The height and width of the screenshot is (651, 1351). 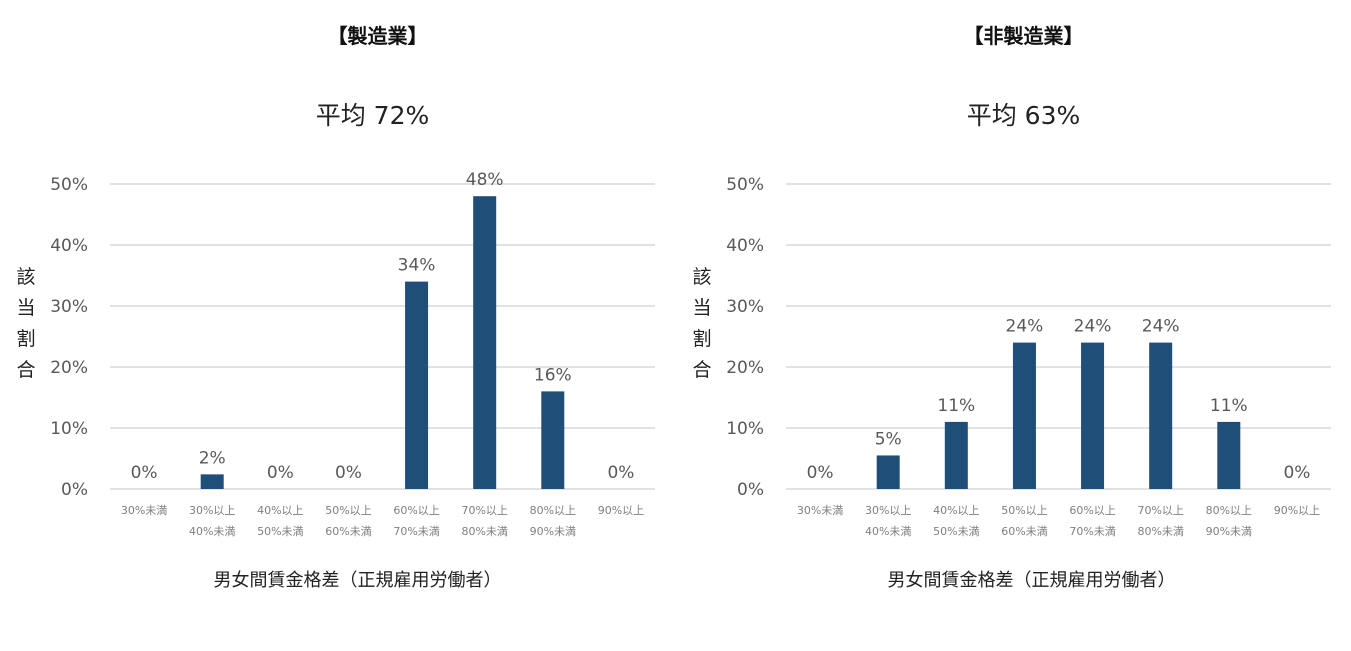 What do you see at coordinates (553, 375) in the screenshot?
I see `data-label: 16%` at bounding box center [553, 375].